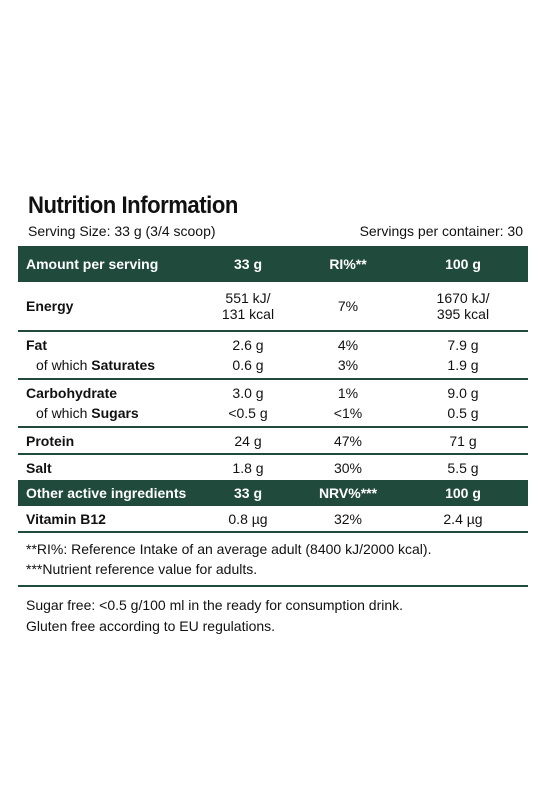  What do you see at coordinates (463, 298) in the screenshot?
I see `energy-per100-kj: 1670 kJ/` at bounding box center [463, 298].